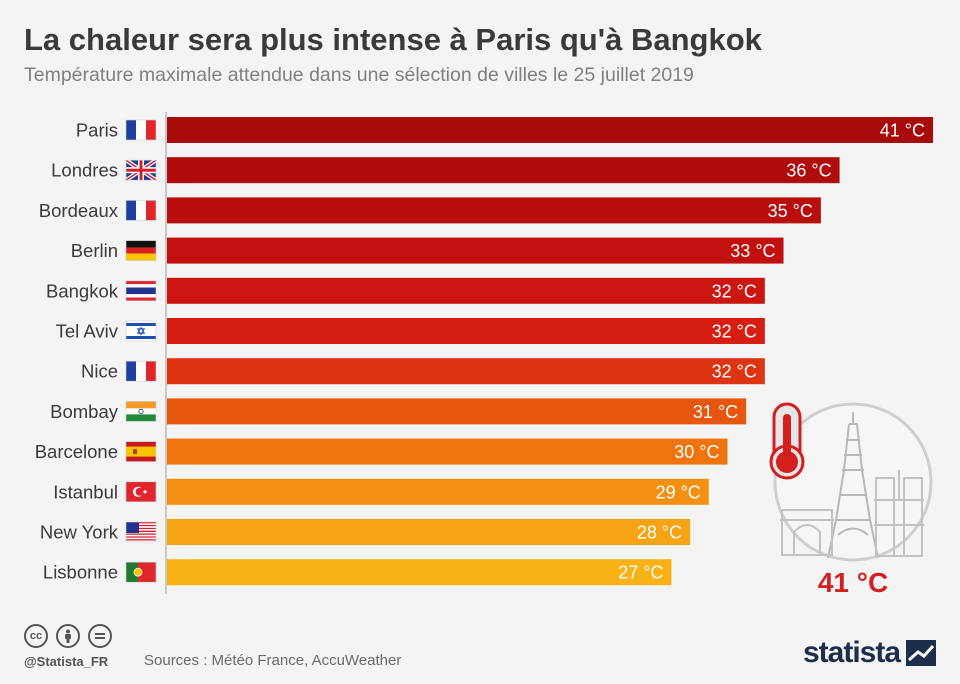 This screenshot has height=684, width=960. I want to click on data-label: 29 °C, so click(678, 492).